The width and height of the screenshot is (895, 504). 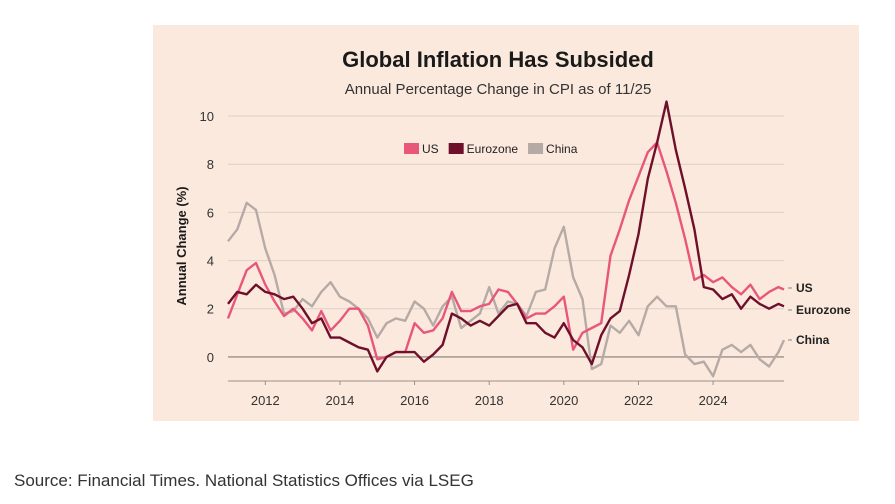 What do you see at coordinates (813, 340) in the screenshot?
I see `end-label-china: China` at bounding box center [813, 340].